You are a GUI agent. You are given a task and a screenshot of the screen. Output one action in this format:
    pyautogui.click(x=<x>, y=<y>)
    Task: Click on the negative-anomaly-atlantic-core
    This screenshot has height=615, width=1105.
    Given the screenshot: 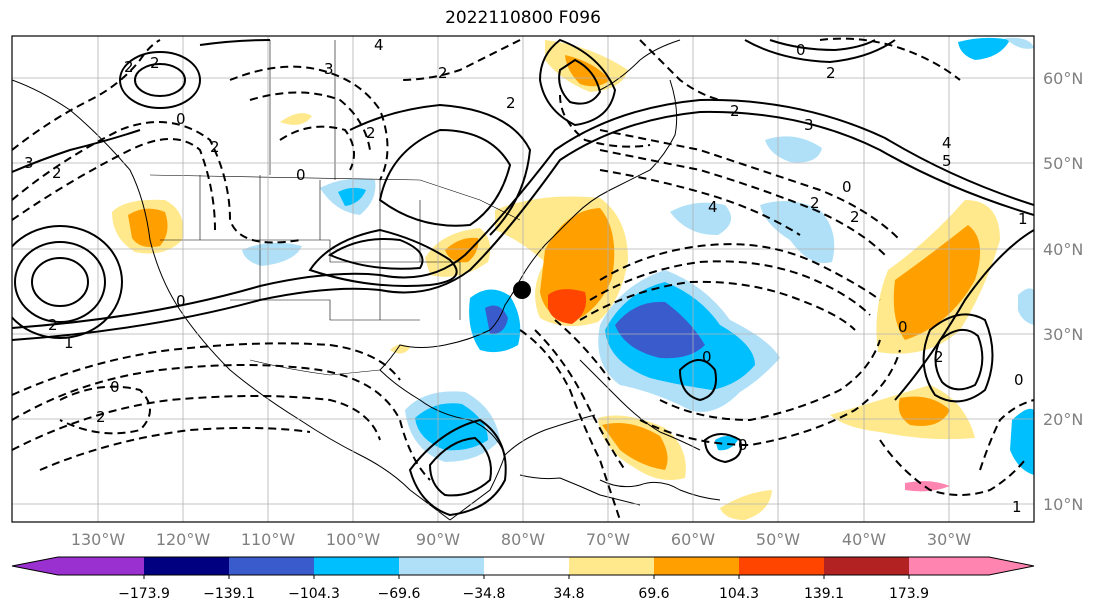 What is the action you would take?
    pyautogui.click(x=660, y=330)
    